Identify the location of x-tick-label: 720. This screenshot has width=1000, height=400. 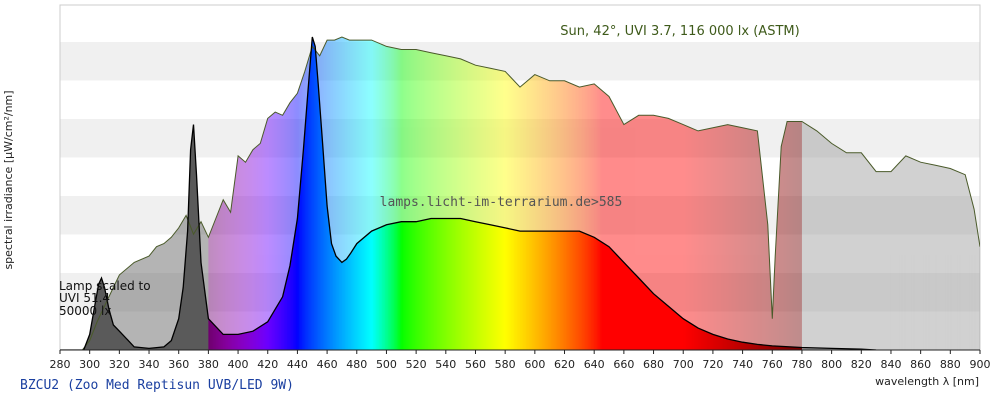
(712, 364).